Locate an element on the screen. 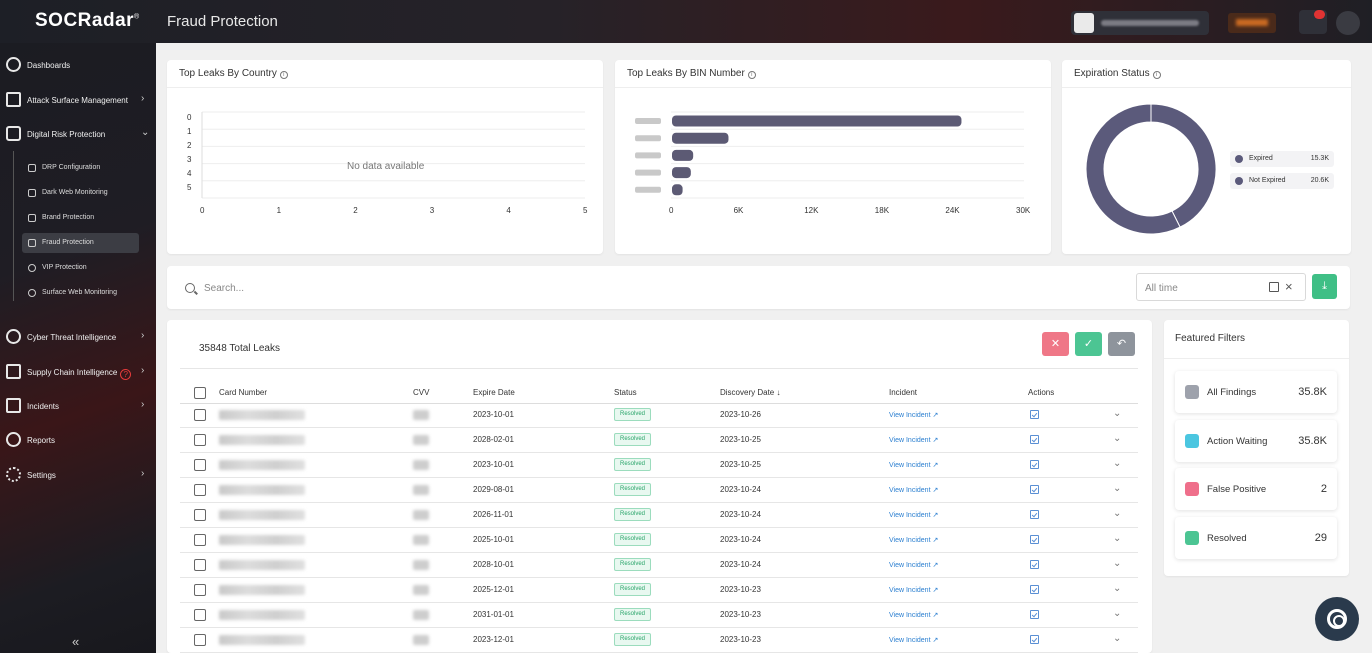  y-tick-label: 5 is located at coordinates (189, 187).